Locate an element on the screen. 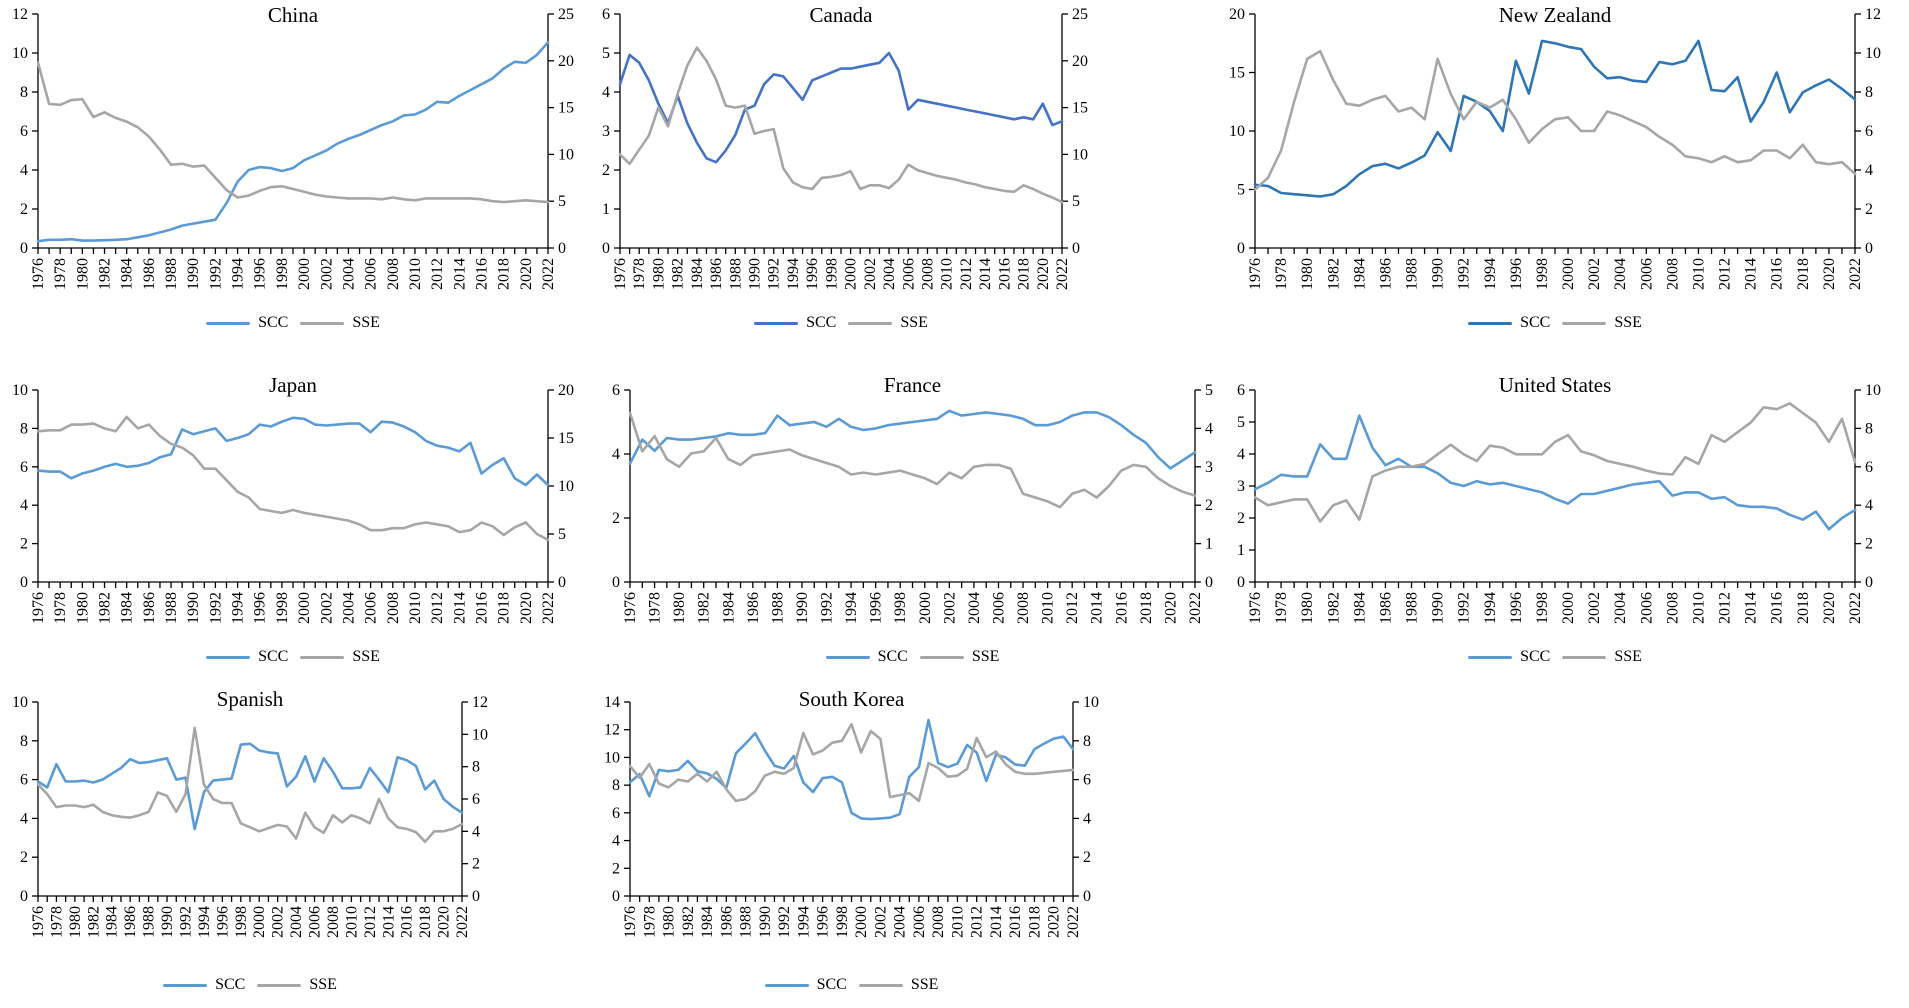 The image size is (1909, 1008). right-axis-tick-label: 8 is located at coordinates (1869, 428).